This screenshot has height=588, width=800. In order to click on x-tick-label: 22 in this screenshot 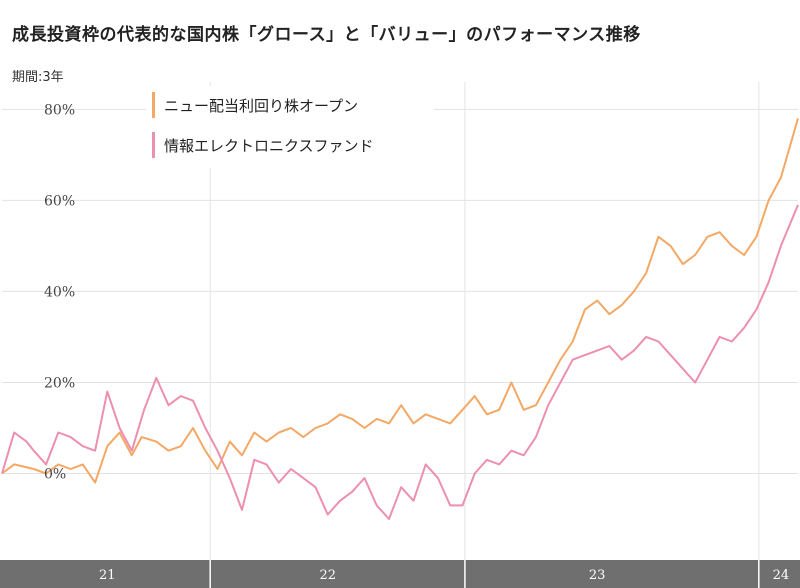, I will do `click(327, 575)`.